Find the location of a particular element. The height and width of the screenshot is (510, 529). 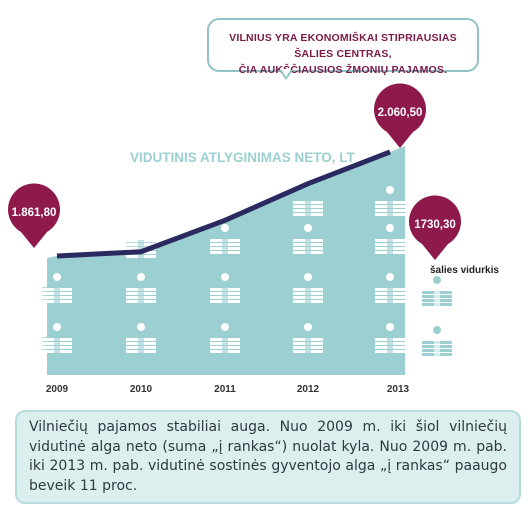

data-point-pin: 2.060,50 is located at coordinates (400, 115).